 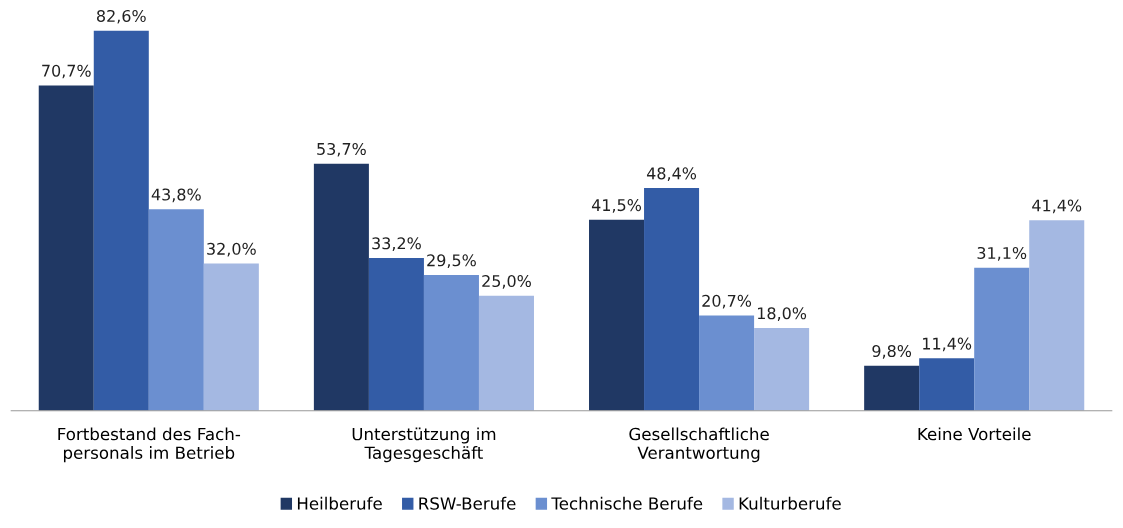 What do you see at coordinates (231, 249) in the screenshot?
I see `data-label: 32,0%` at bounding box center [231, 249].